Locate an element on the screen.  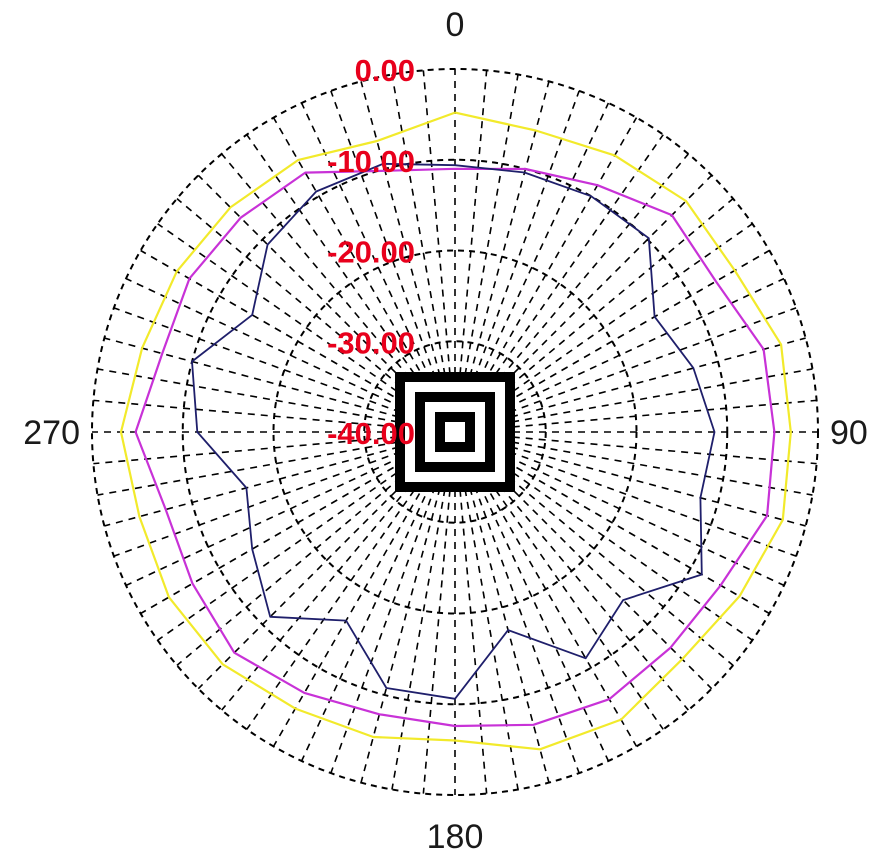
radial-tick-label: -20.00 is located at coordinates (371, 252).